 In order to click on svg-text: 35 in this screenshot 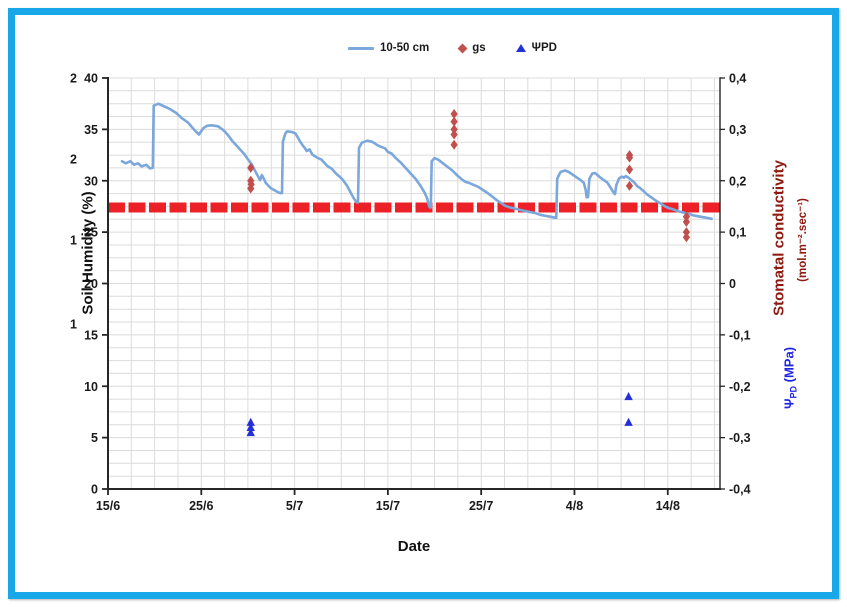, I will do `click(91, 130)`.